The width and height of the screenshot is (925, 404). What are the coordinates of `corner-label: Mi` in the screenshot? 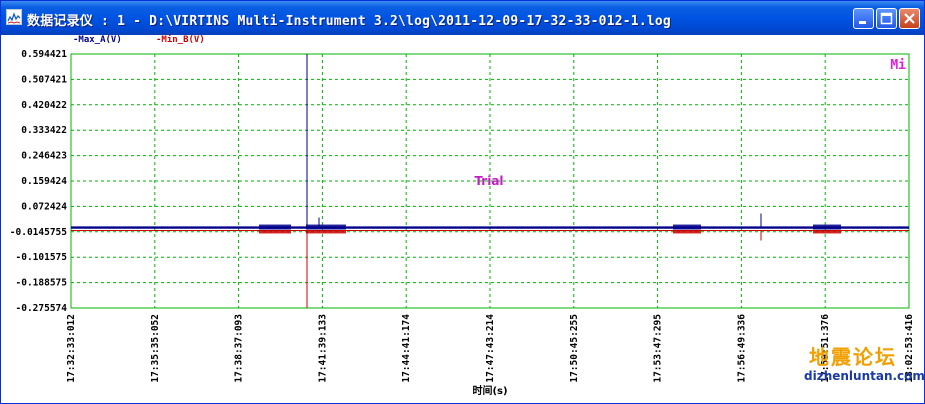 It's located at (898, 65).